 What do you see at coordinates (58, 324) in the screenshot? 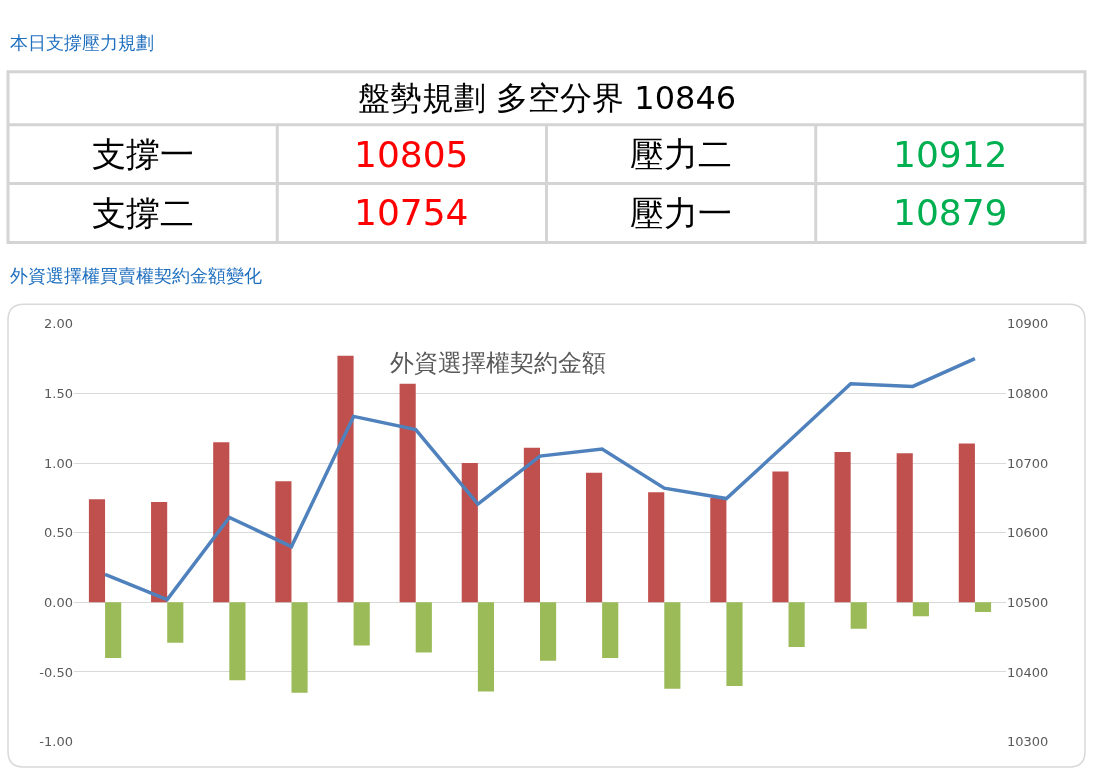
I see `y-tick-label: 2.00` at bounding box center [58, 324].